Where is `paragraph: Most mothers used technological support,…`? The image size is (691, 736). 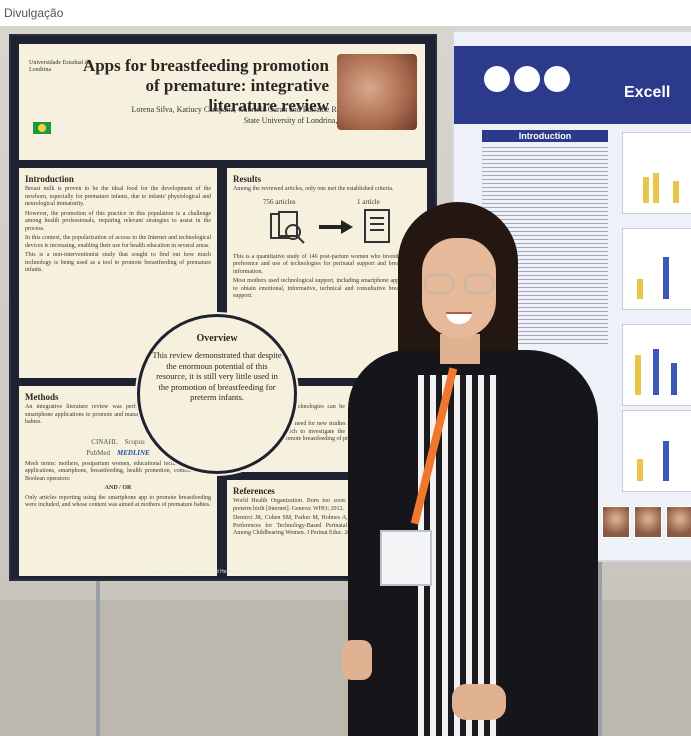 paragraph: Most mothers used technological support,… is located at coordinates (327, 288).